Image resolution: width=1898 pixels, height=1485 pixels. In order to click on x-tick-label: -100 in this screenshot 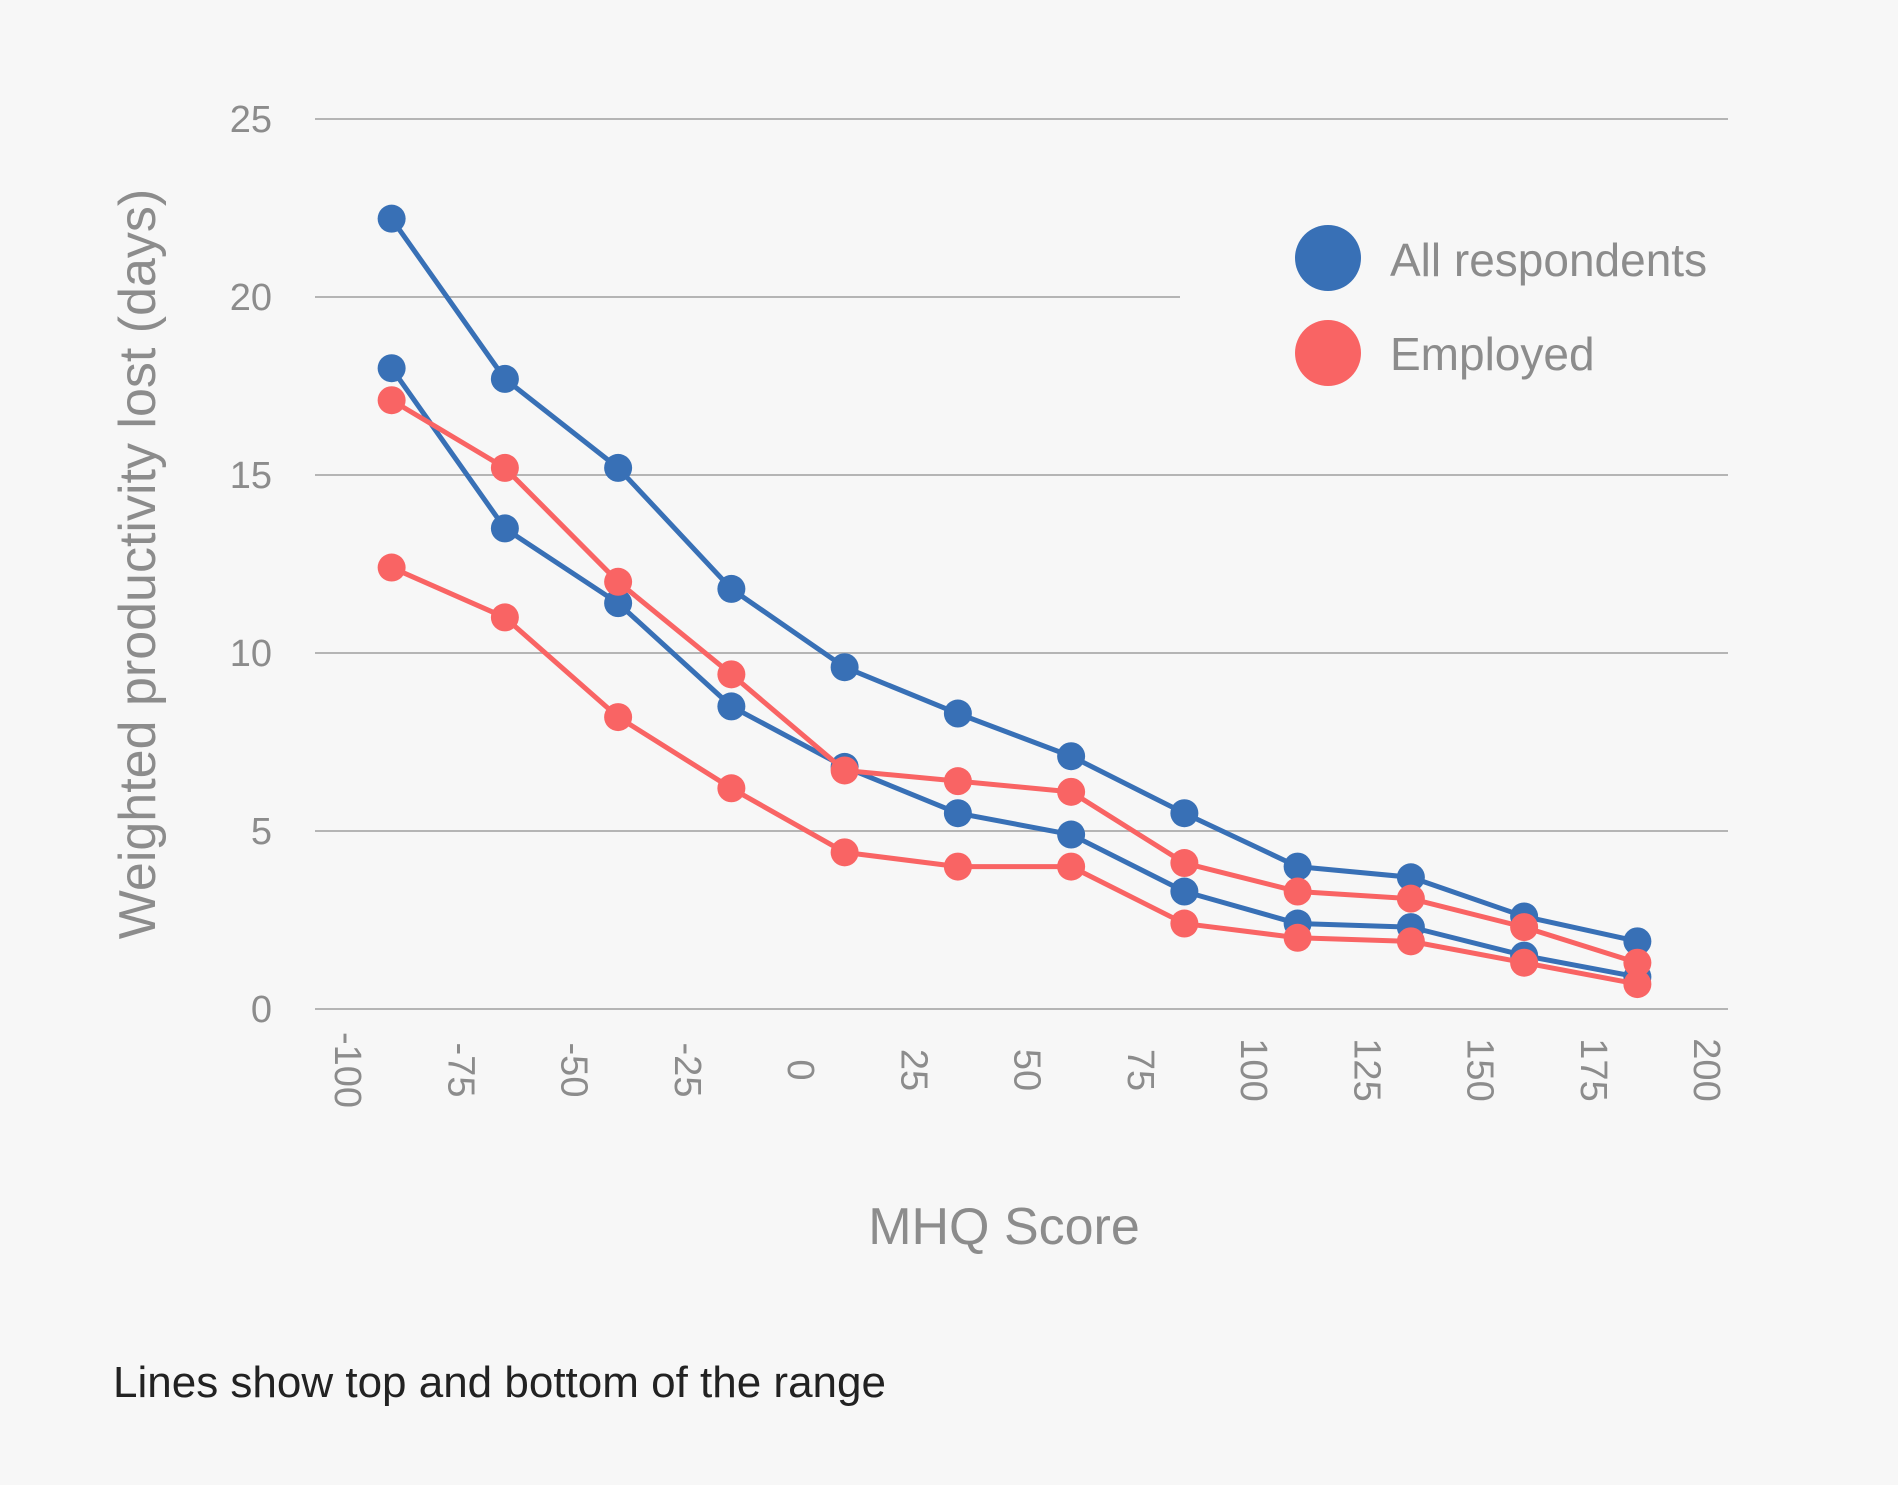, I will do `click(347, 1070)`.